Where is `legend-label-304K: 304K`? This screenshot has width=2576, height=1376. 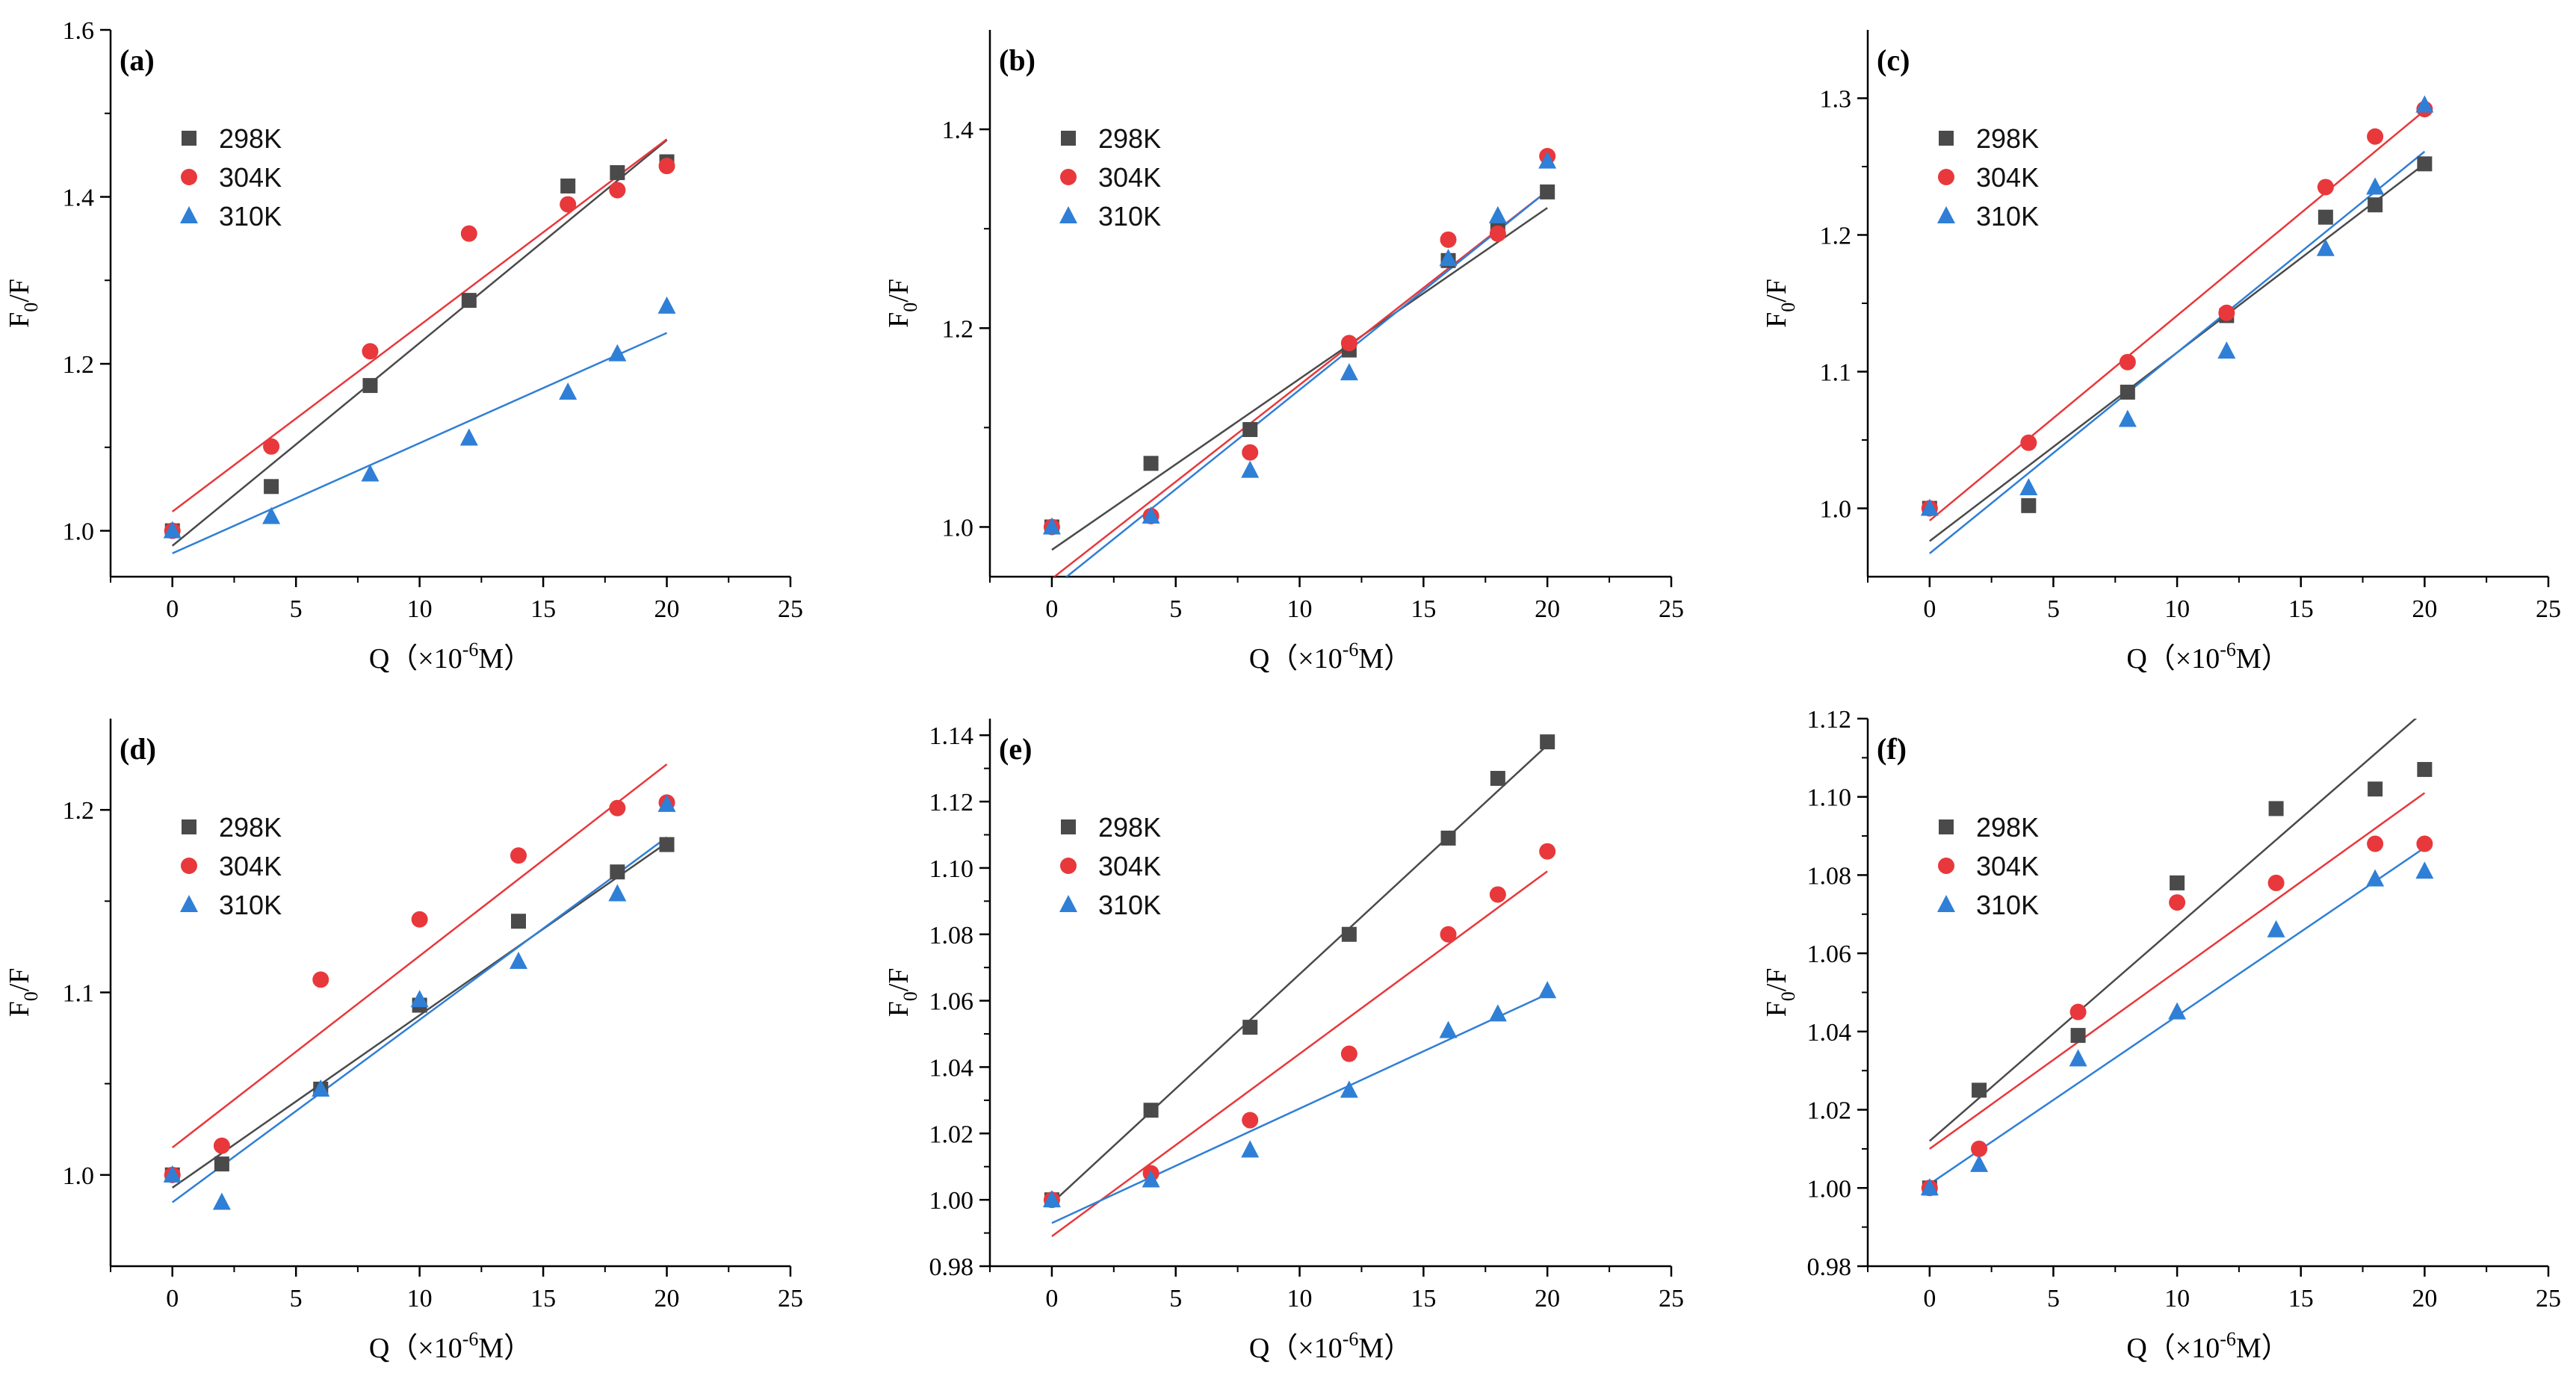 legend-label-304K: 304K is located at coordinates (1129, 866).